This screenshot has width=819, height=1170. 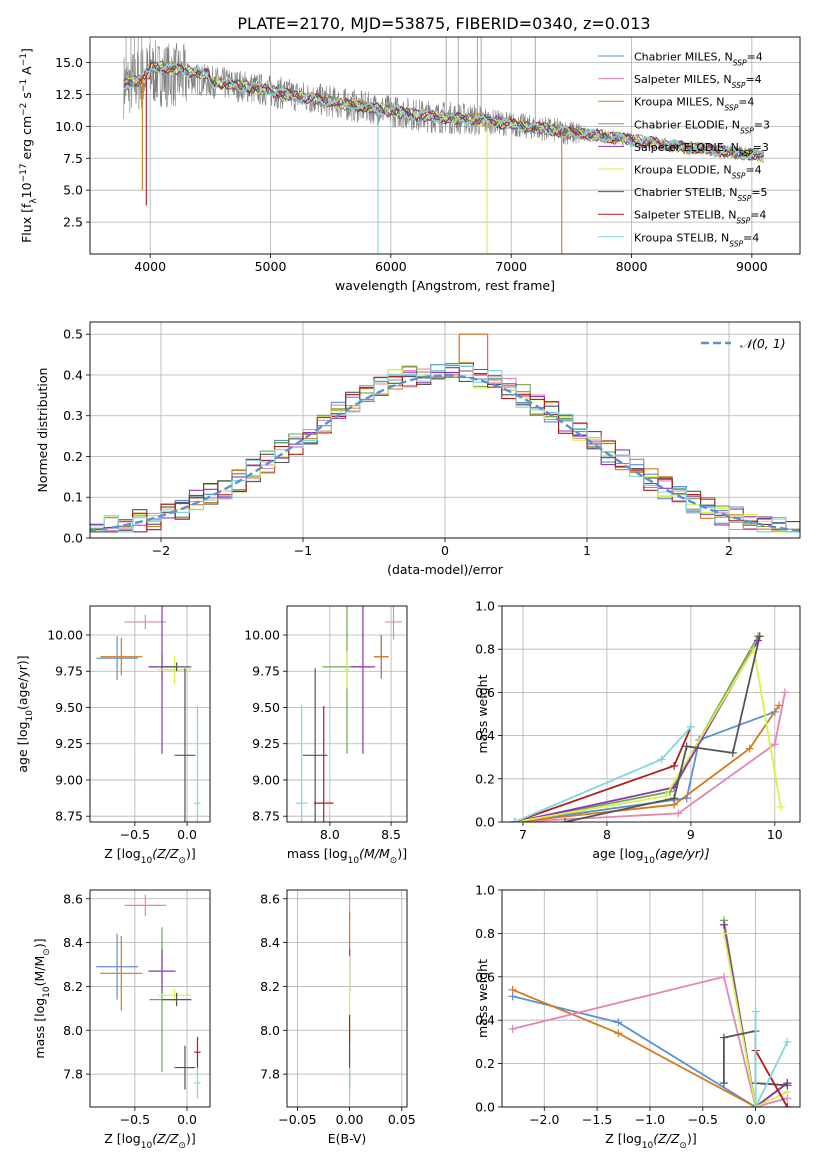 What do you see at coordinates (73, 334) in the screenshot?
I see `y-tick-label: 0.5` at bounding box center [73, 334].